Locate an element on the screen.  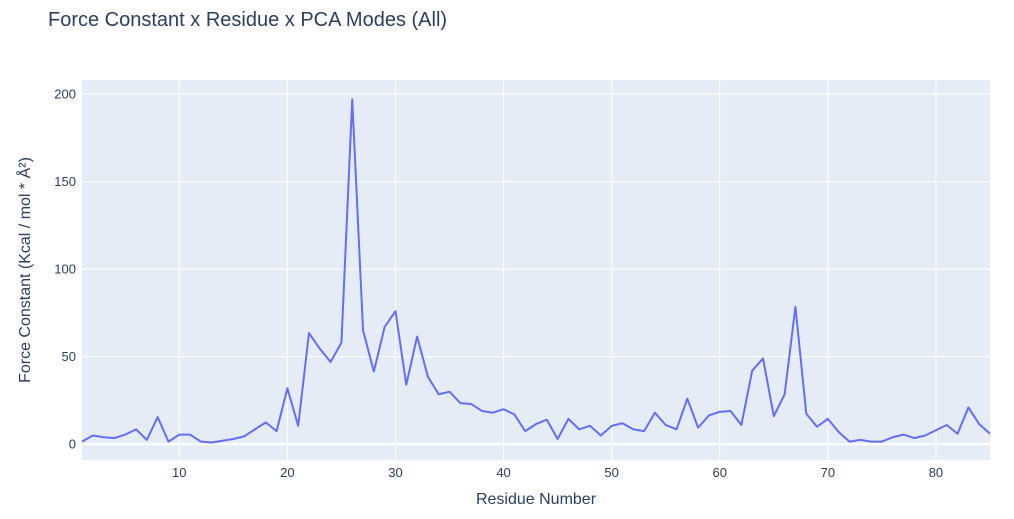
x-tick-label: 70 is located at coordinates (828, 472).